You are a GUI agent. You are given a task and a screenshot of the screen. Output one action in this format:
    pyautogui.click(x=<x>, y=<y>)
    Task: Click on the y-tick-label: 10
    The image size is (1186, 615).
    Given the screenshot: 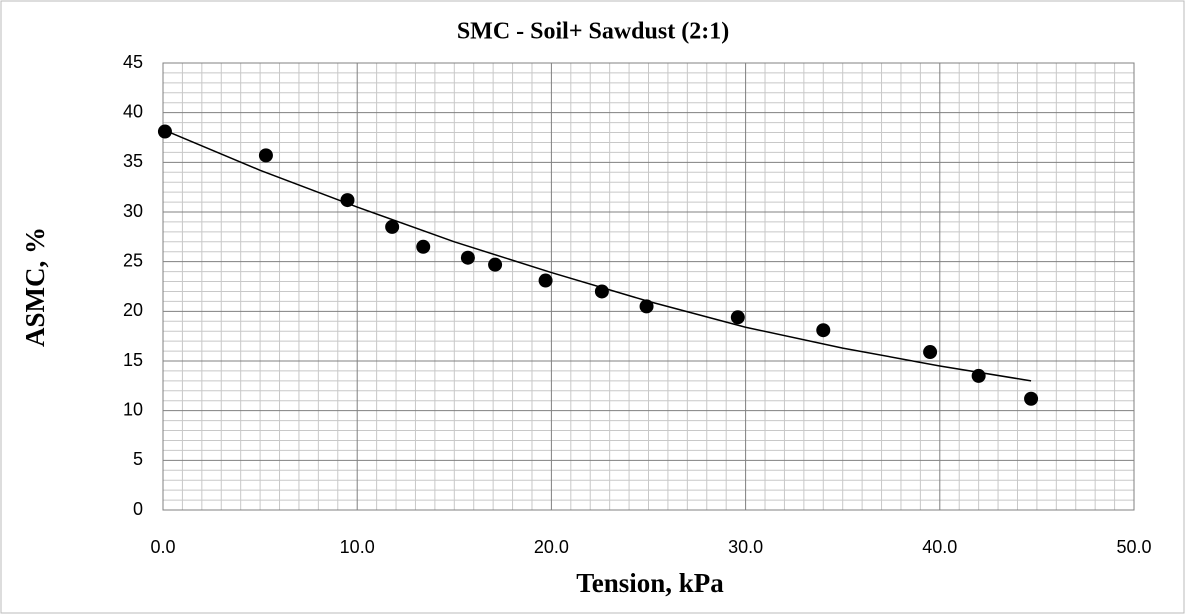 What is the action you would take?
    pyautogui.click(x=133, y=409)
    